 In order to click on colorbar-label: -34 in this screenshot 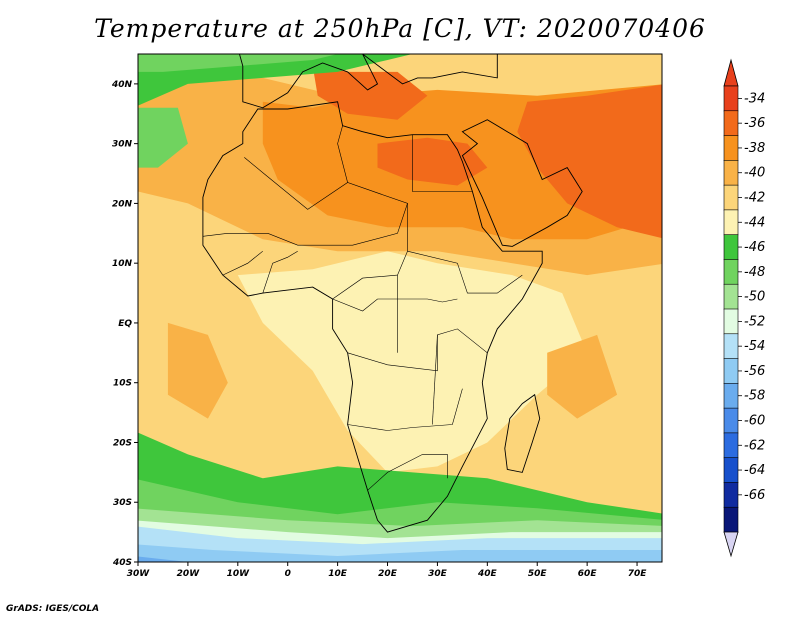, I will do `click(754, 98)`.